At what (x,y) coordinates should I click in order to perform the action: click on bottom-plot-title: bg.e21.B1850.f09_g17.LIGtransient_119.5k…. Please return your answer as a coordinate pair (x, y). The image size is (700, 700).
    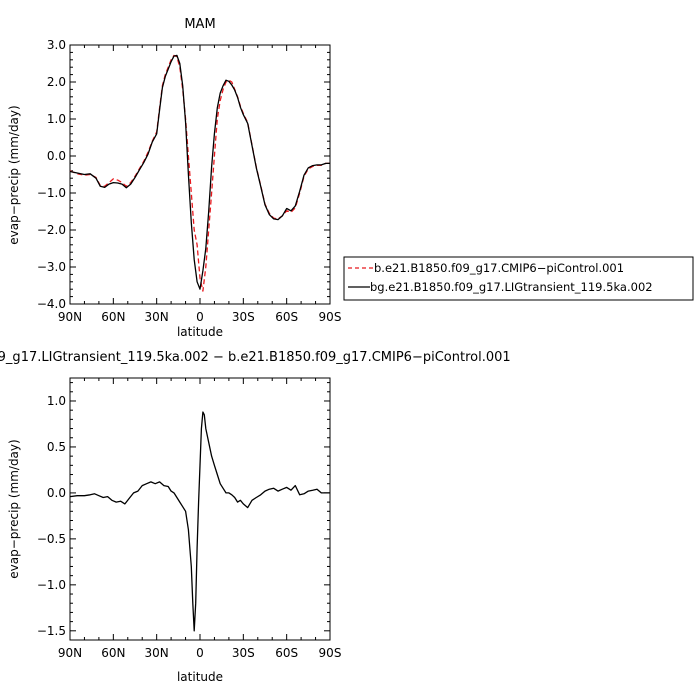
    Looking at the image, I should click on (255, 357).